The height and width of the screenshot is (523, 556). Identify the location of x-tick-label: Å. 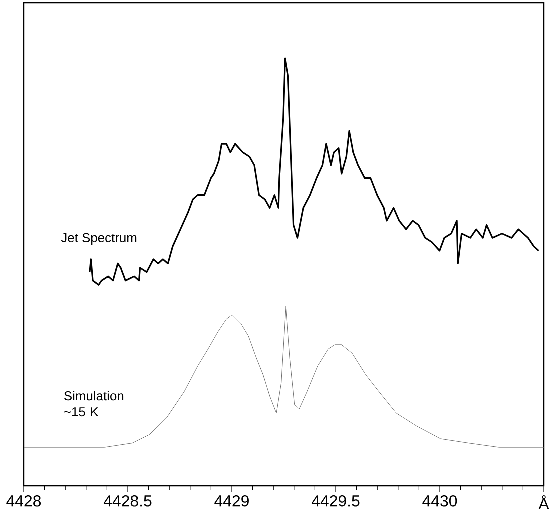
(544, 503).